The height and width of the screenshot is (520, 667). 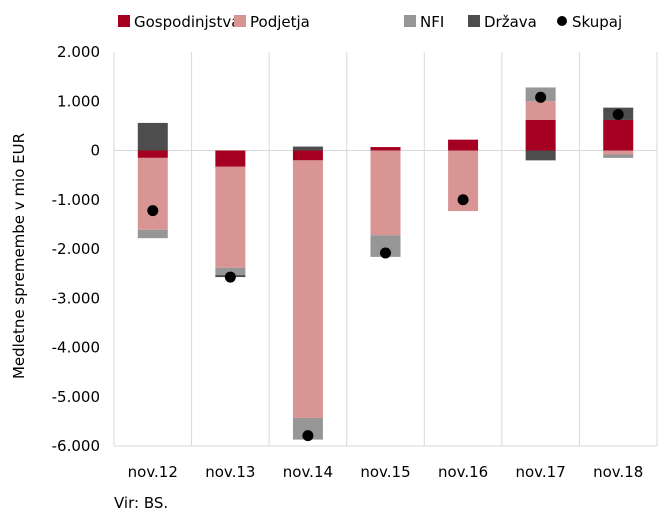 I want to click on x-tick-label: nov.13, so click(x=230, y=472).